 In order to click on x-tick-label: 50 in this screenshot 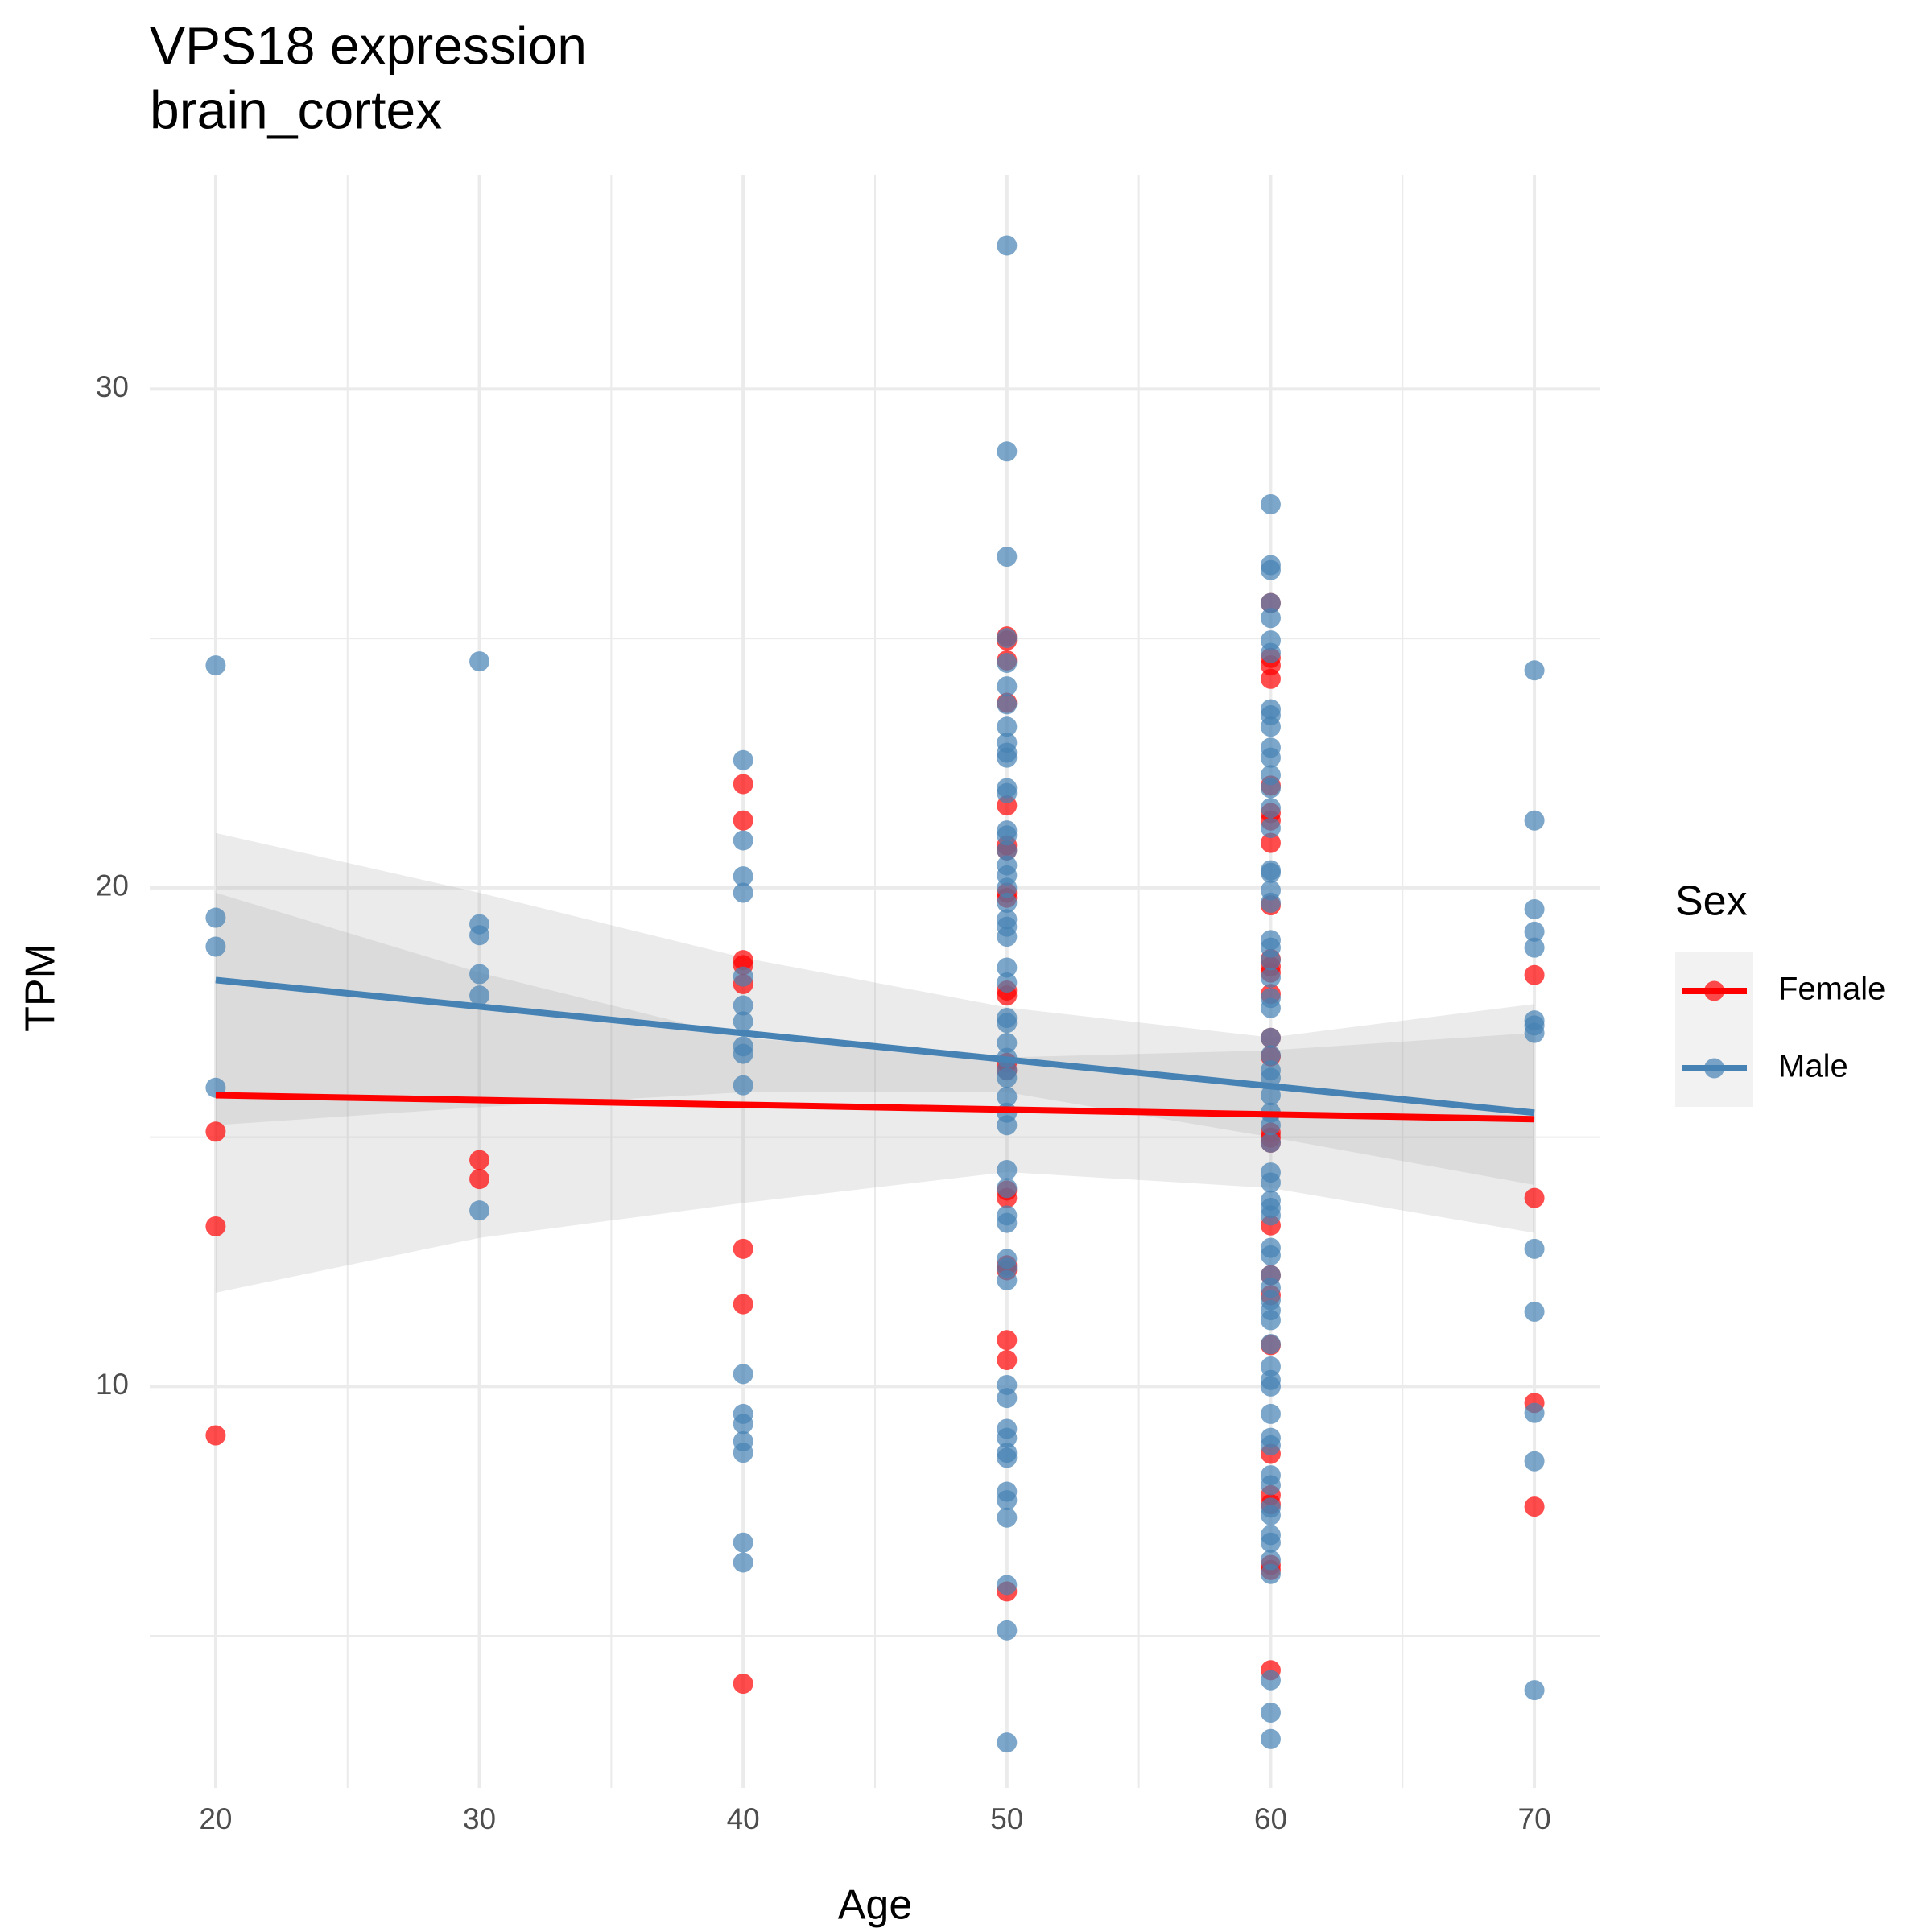, I will do `click(1007, 1818)`.